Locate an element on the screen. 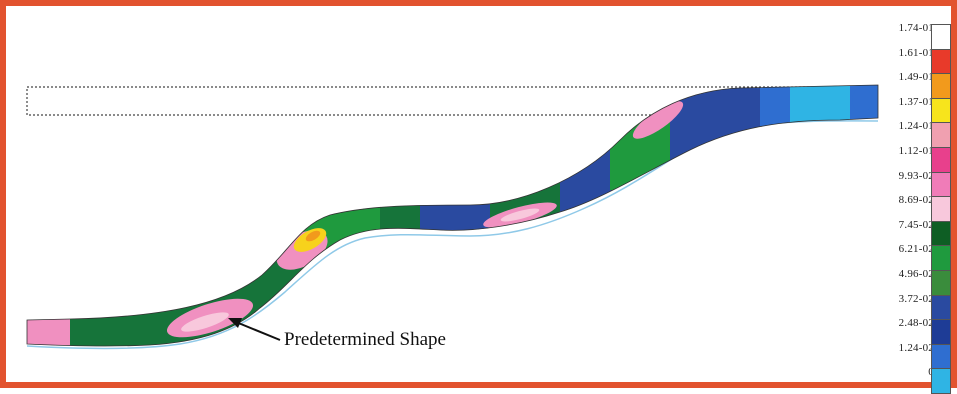  legend-label: 3.72-02 is located at coordinates (916, 299).